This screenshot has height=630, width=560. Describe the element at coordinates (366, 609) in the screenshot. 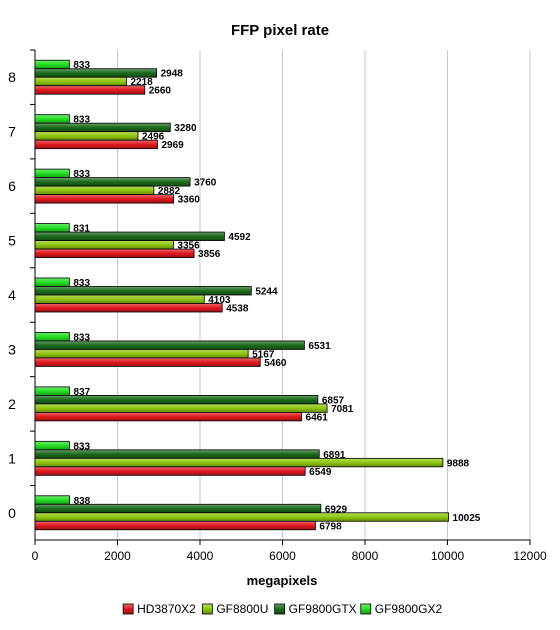

I see `legend-swatch-gf9800gx2` at that location.